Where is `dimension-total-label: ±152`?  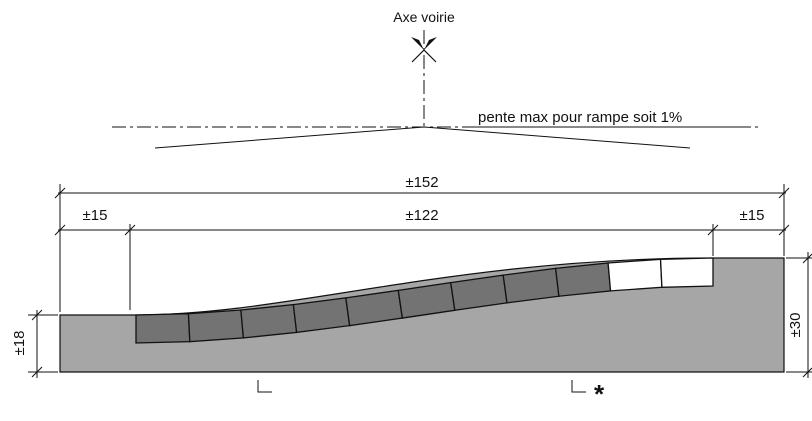 dimension-total-label: ±152 is located at coordinates (421, 182).